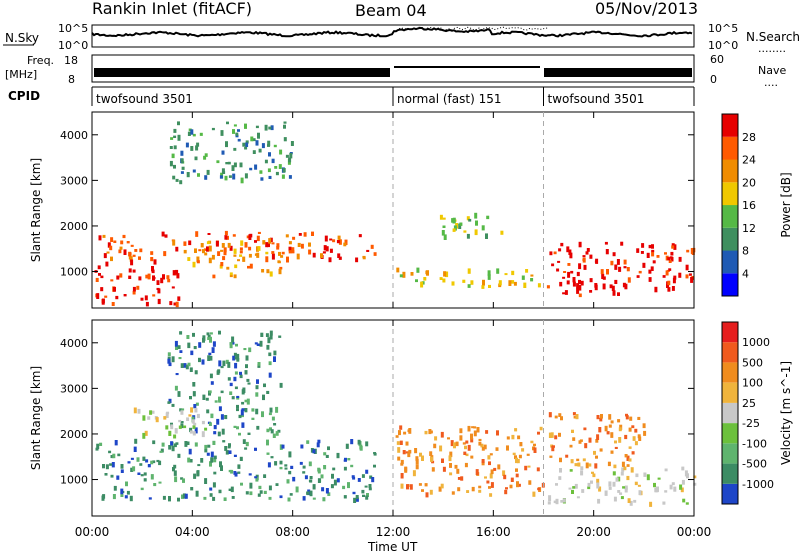 The image size is (800, 554). Describe the element at coordinates (24, 96) in the screenshot. I see `cpid-label: CPID` at that location.